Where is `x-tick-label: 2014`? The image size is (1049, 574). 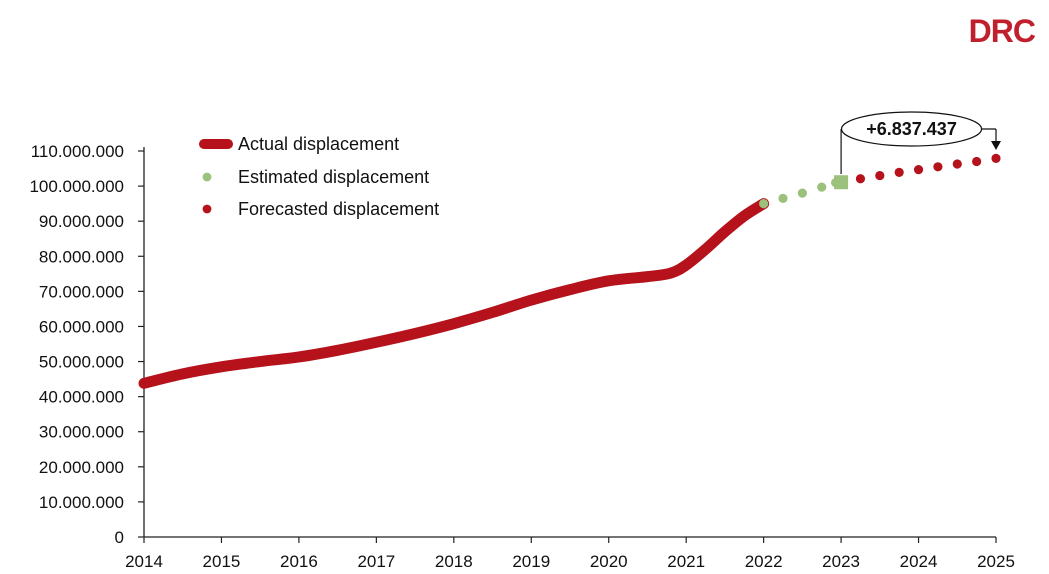 x-tick-label: 2014 is located at coordinates (144, 561).